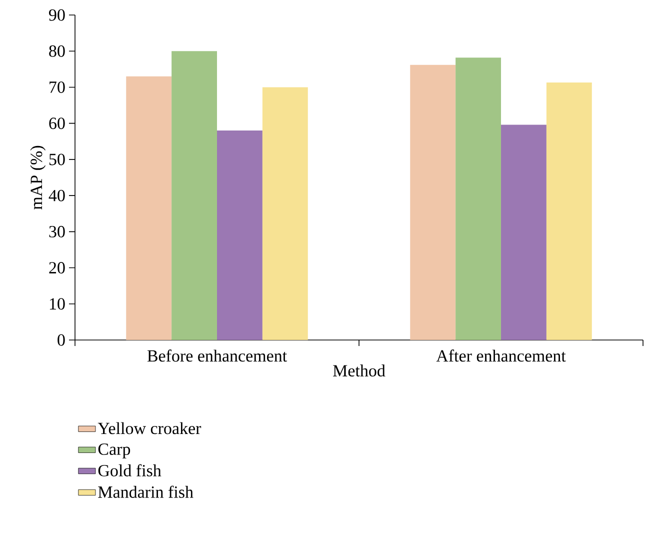 Image resolution: width=655 pixels, height=554 pixels. I want to click on legend-label: Gold fish, so click(130, 470).